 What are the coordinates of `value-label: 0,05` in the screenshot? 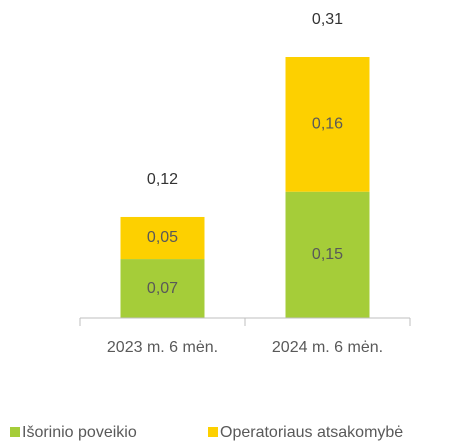 It's located at (162, 237).